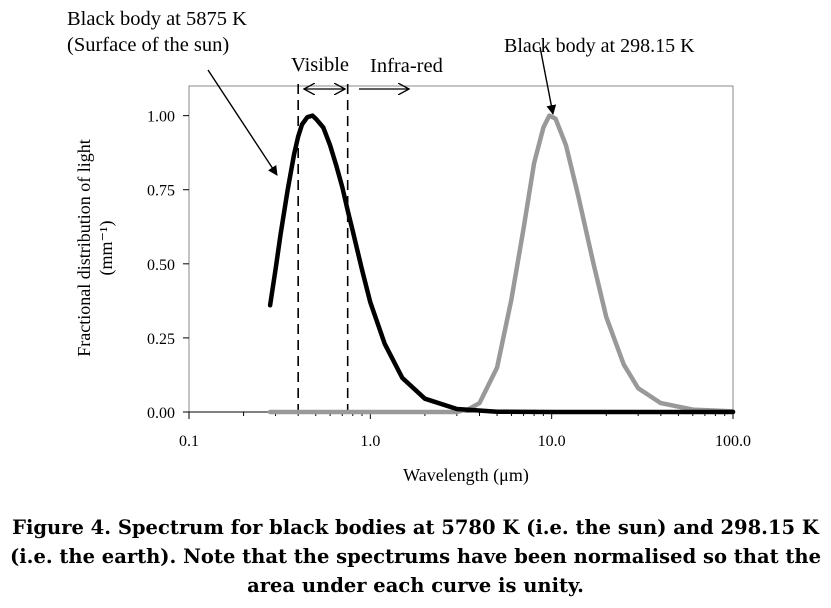  I want to click on caption-line-3: area under each curve is unity., so click(415, 585).